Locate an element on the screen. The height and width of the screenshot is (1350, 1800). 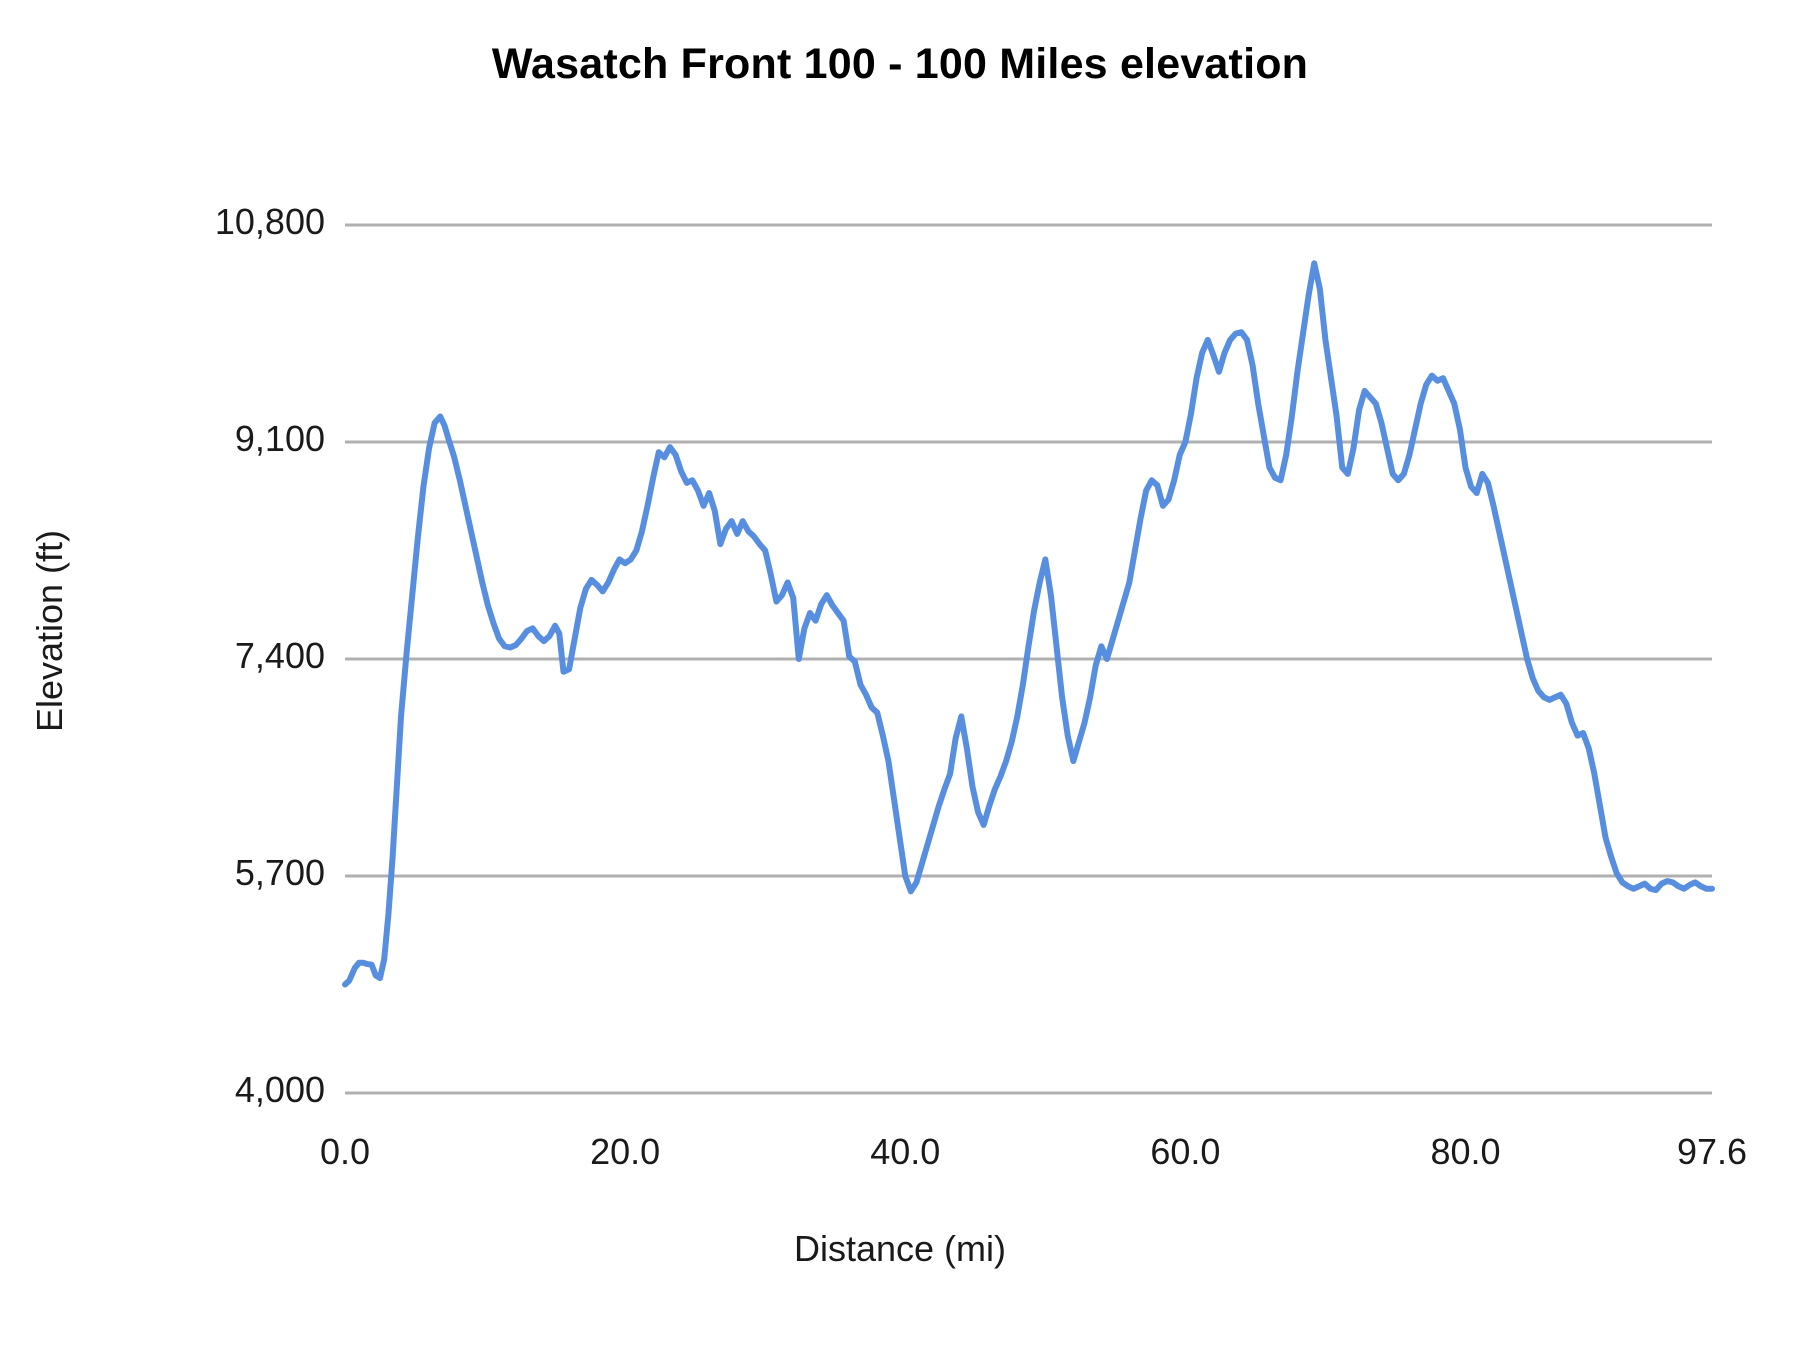
y-axis-title-wrap: Elevation (ft) is located at coordinates (50, 631).